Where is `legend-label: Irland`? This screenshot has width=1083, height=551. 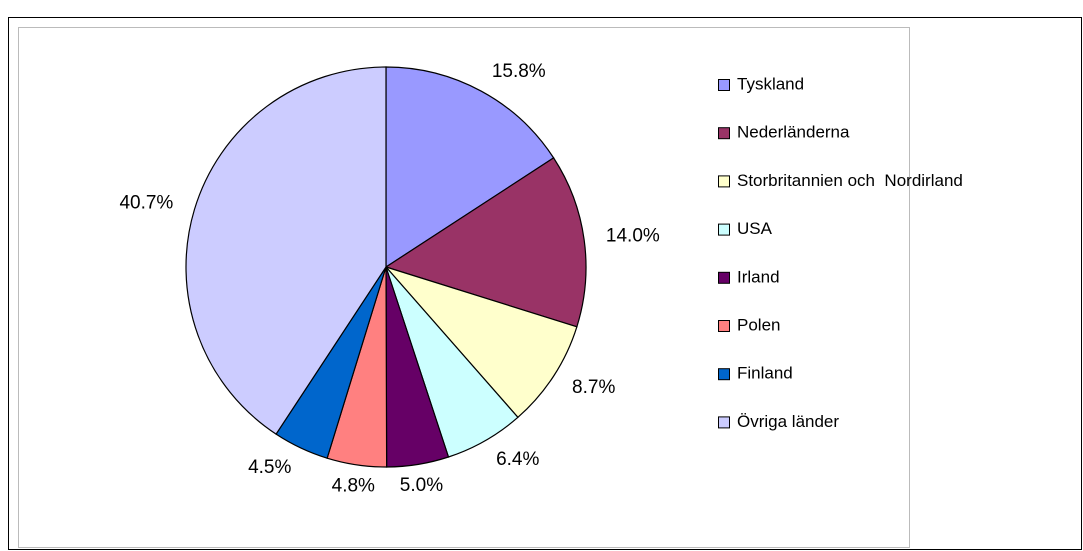 legend-label: Irland is located at coordinates (758, 276).